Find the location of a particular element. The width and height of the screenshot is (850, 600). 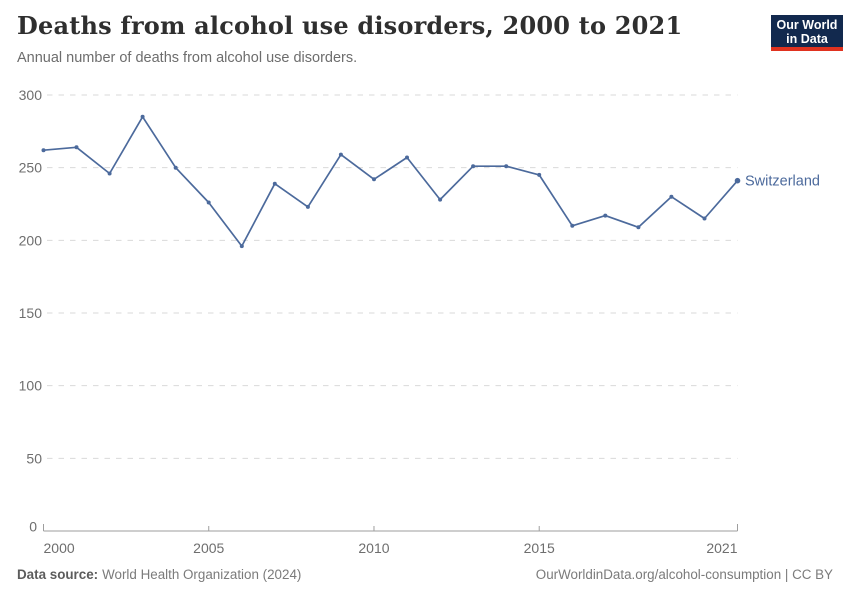

owid-logo: Our World in Data is located at coordinates (807, 33).